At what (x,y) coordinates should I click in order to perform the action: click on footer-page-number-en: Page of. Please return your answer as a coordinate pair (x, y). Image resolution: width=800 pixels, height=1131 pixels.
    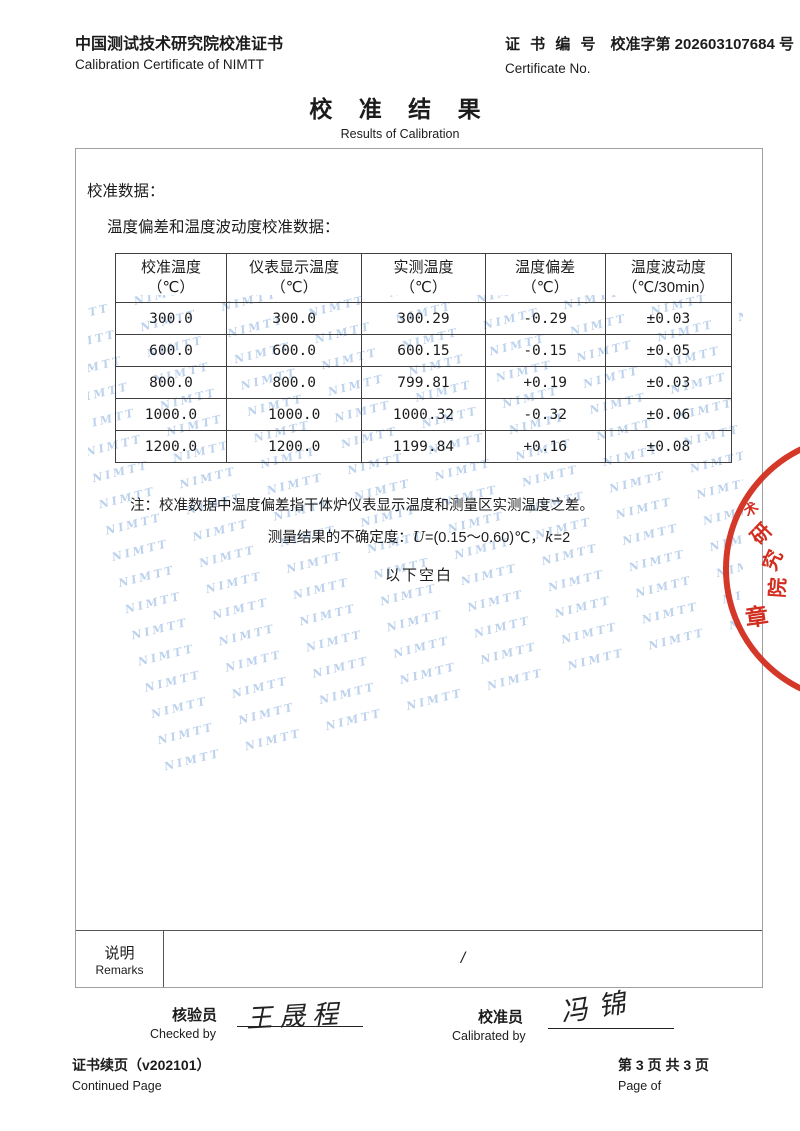
    Looking at the image, I should click on (640, 1086).